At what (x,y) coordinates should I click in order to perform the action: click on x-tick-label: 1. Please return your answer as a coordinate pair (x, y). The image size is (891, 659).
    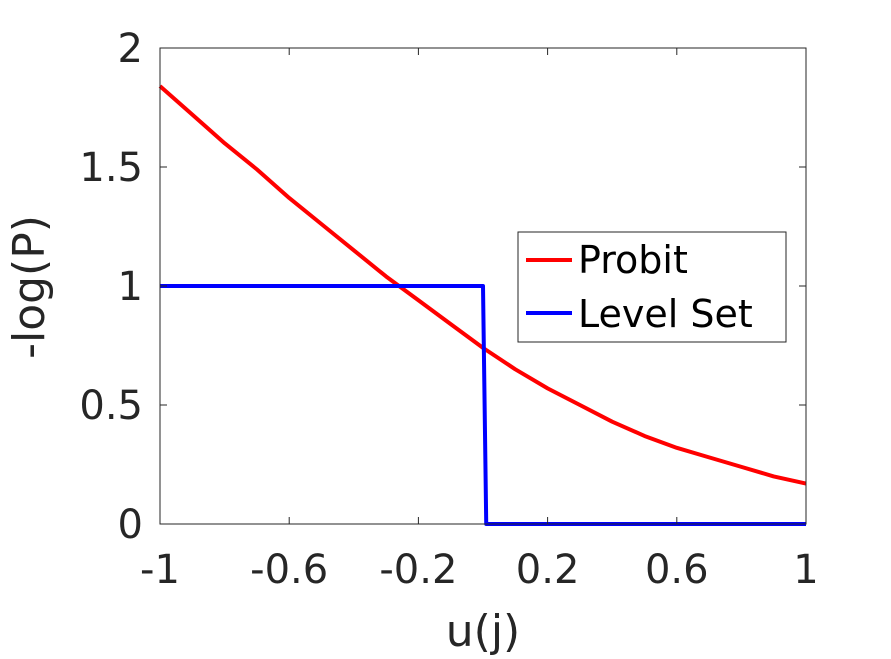
    Looking at the image, I should click on (805, 570).